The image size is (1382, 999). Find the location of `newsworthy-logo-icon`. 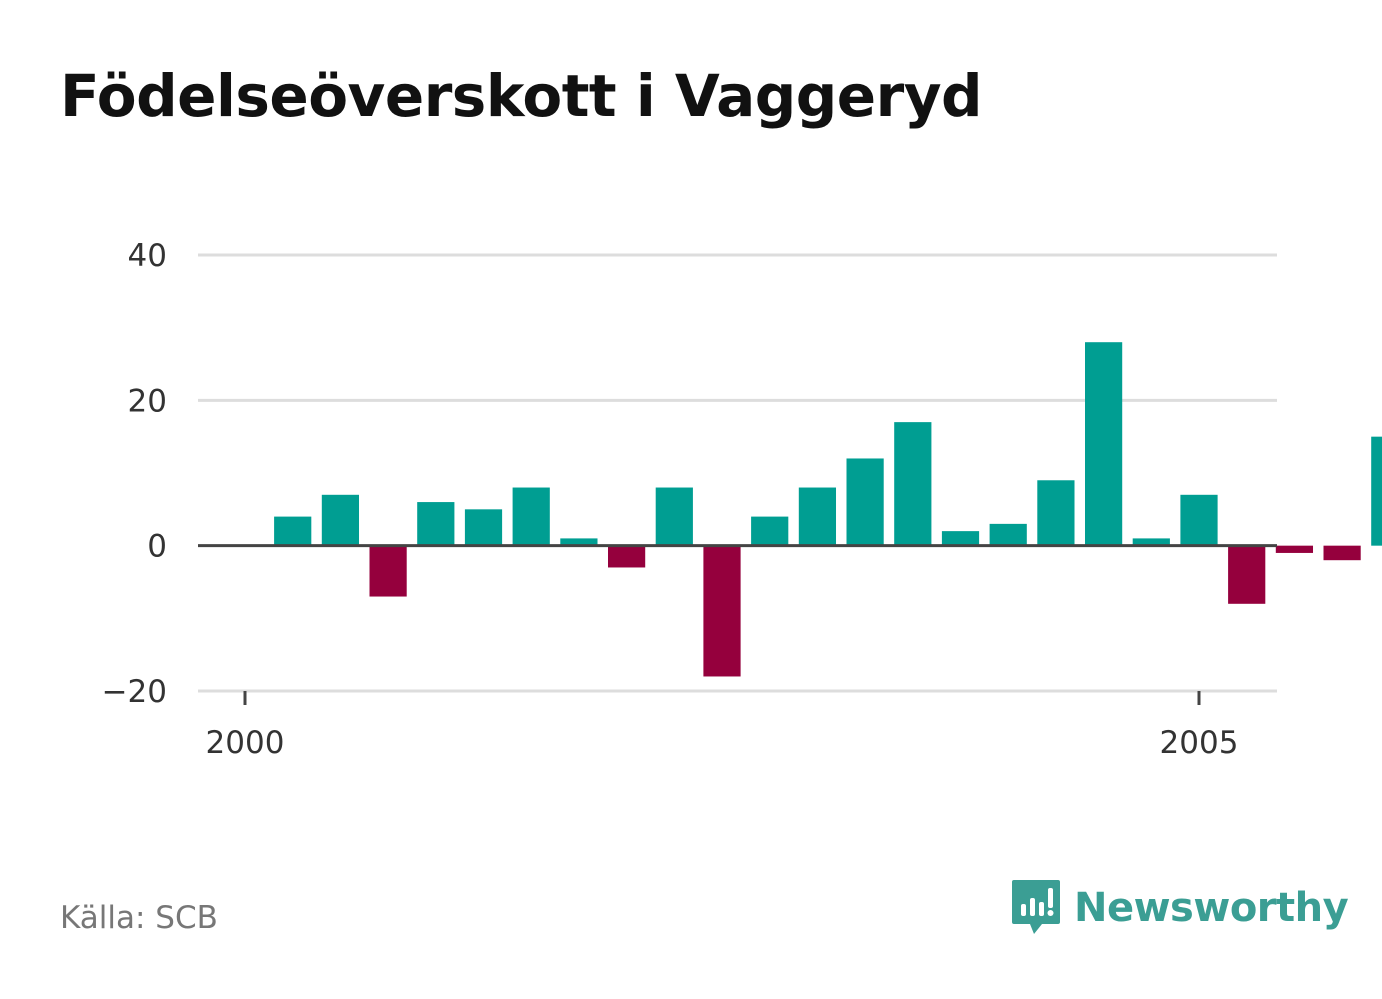

newsworthy-logo-icon is located at coordinates (1036, 907).